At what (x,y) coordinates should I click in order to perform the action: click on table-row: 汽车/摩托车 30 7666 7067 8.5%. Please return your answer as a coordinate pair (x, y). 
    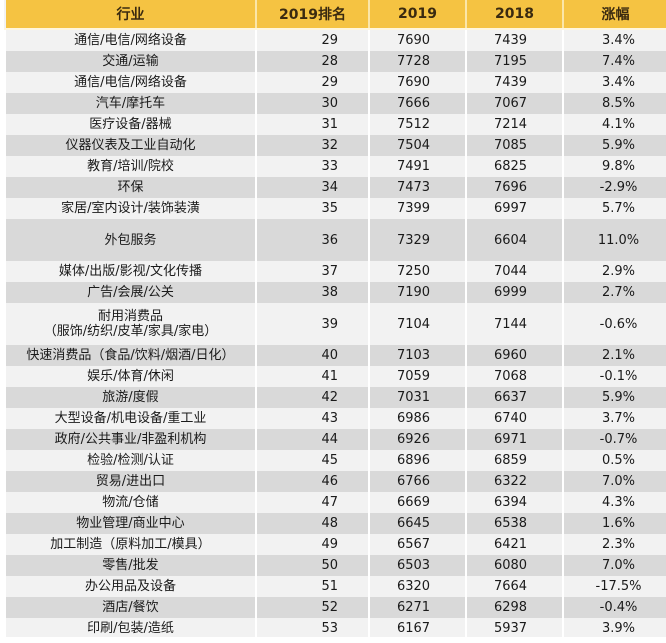
    Looking at the image, I should click on (335, 103).